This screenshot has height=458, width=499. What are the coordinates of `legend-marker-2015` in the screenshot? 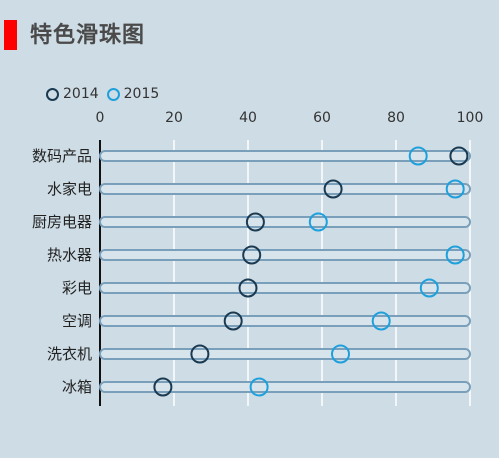 It's located at (113, 94).